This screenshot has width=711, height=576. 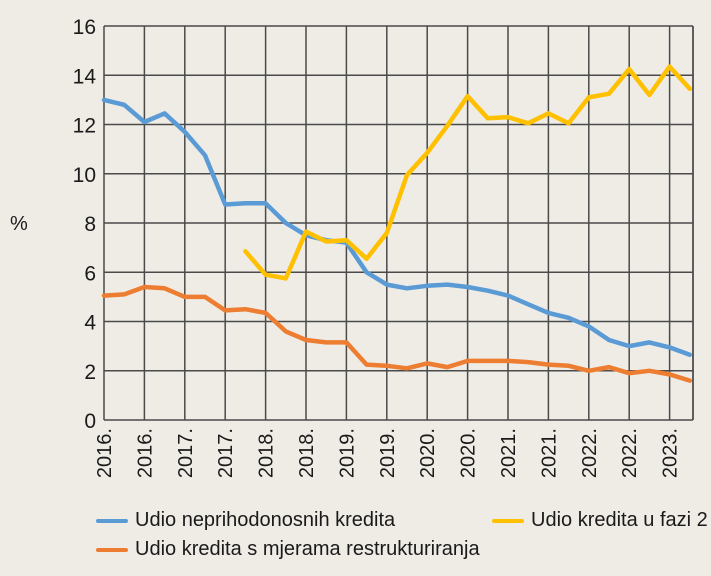 I want to click on x-tick-label: 2023., so click(x=671, y=453).